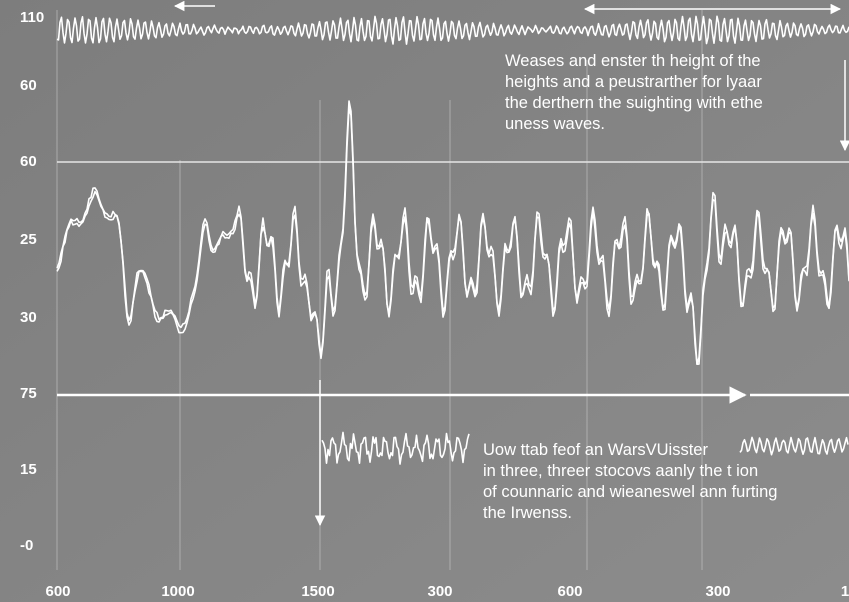  Describe the element at coordinates (28, 239) in the screenshot. I see `y-axis-label: 25` at that location.